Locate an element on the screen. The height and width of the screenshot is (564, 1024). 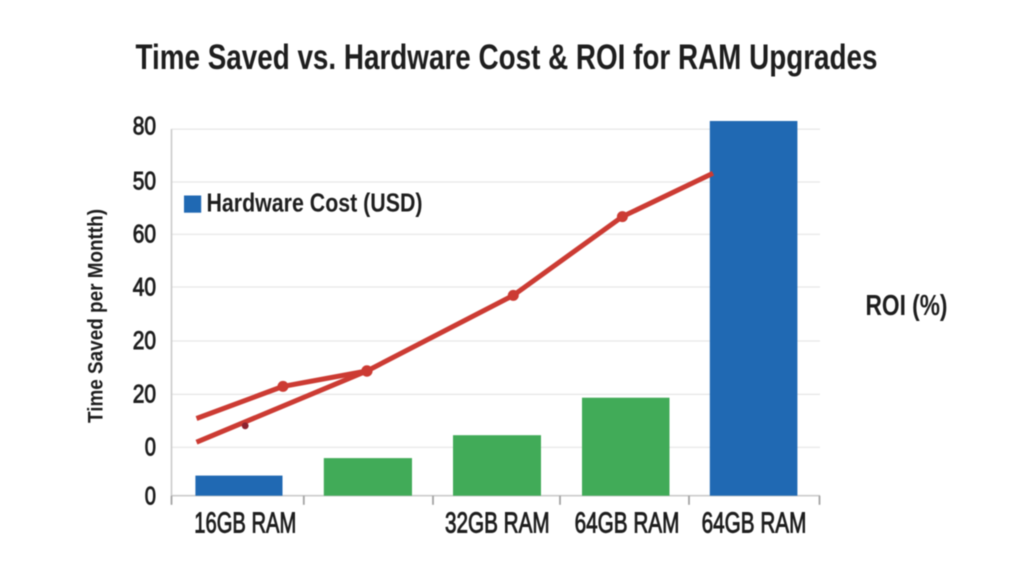
svg-text: 40 is located at coordinates (144, 288).